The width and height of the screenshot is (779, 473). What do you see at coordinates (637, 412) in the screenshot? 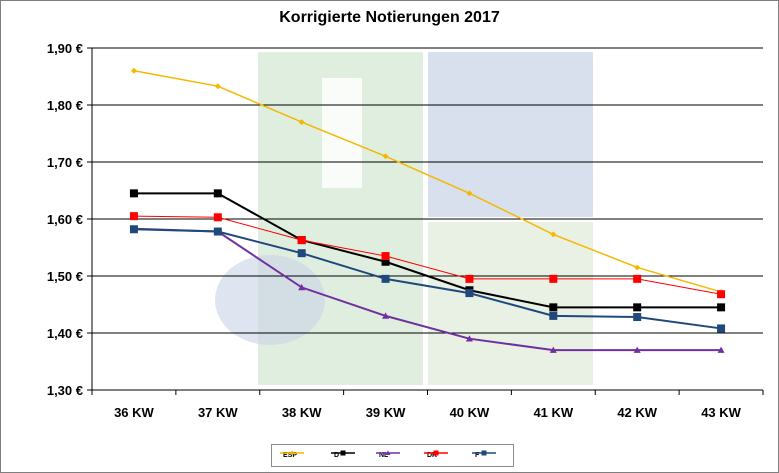
I see `x-tick-label: 42 KW` at bounding box center [637, 412].